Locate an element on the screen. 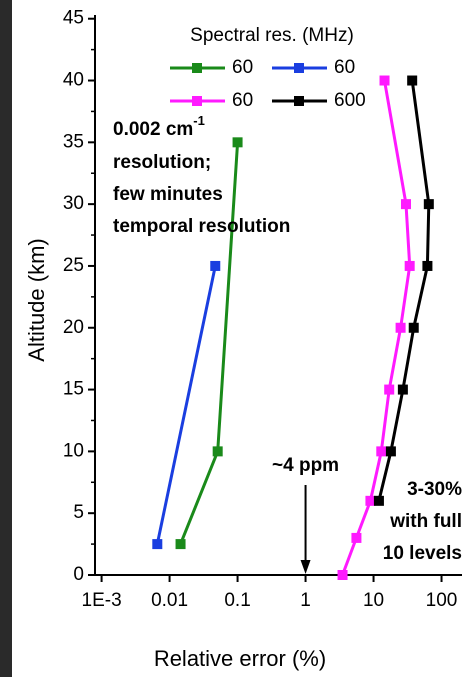 This screenshot has width=469, height=677. x-tick-label: 0.01 is located at coordinates (169, 600).